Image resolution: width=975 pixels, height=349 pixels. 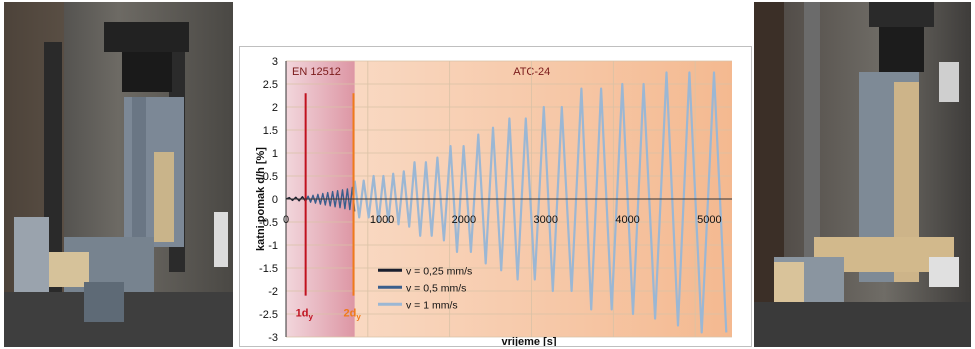 I want to click on y-tick-label: -1.5, so click(x=268, y=269).